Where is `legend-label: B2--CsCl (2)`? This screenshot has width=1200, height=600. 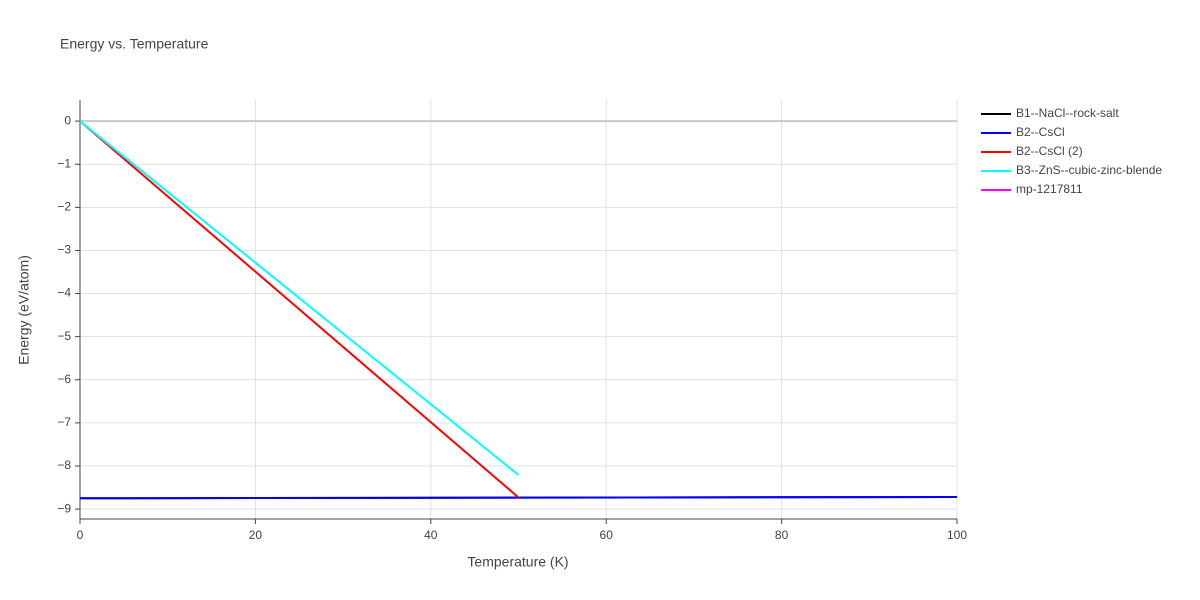 legend-label: B2--CsCl (2) is located at coordinates (1049, 151).